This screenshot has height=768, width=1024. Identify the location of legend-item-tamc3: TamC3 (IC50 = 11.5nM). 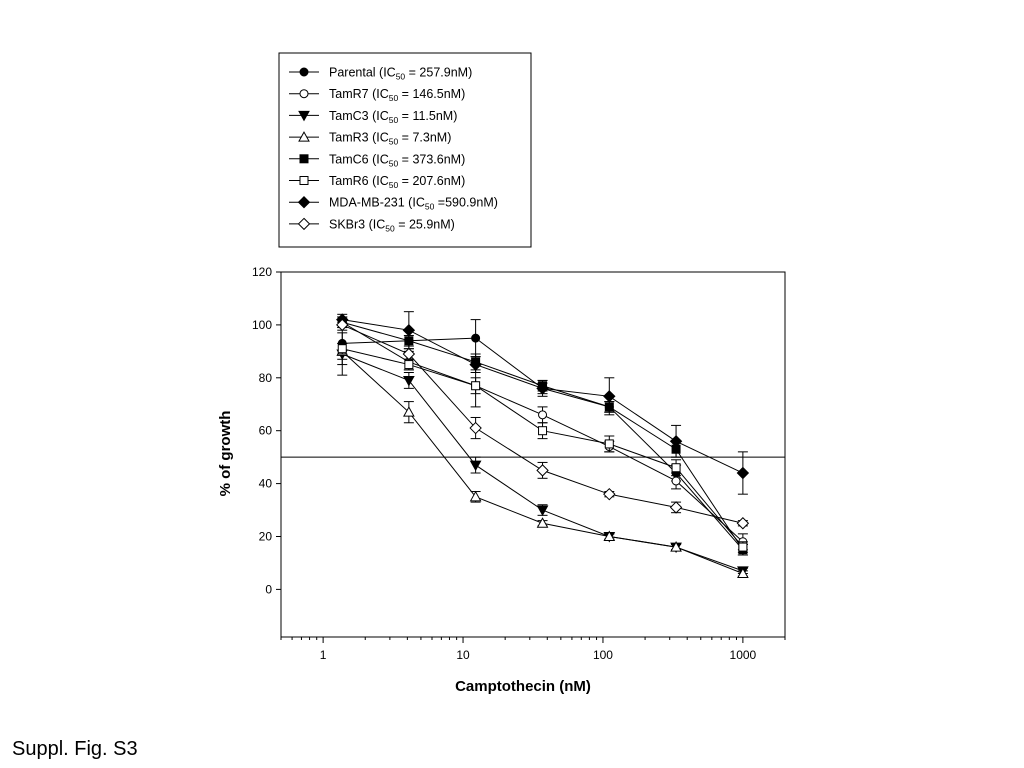
(373, 117).